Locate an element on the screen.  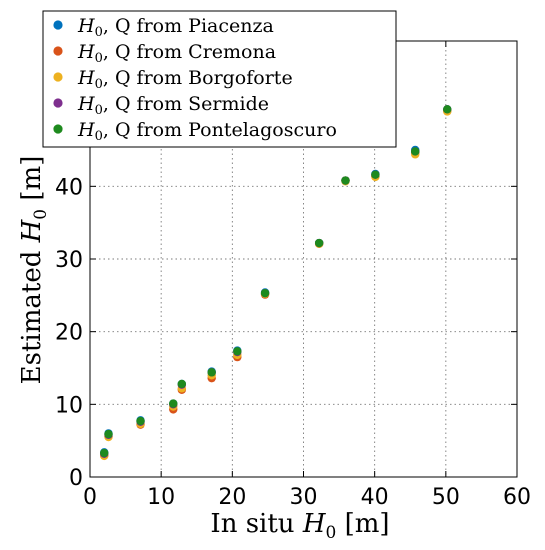
legend-entry: H0, Q from Piacenza is located at coordinates (175, 27).